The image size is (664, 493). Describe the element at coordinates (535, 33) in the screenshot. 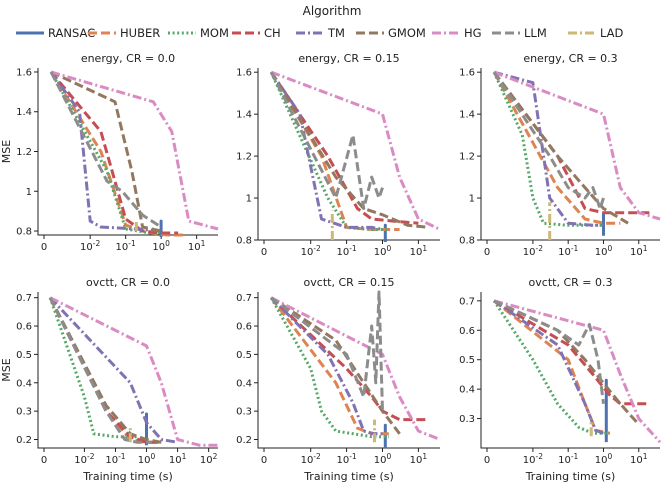

I see `legend-label-llm: LLM` at that location.